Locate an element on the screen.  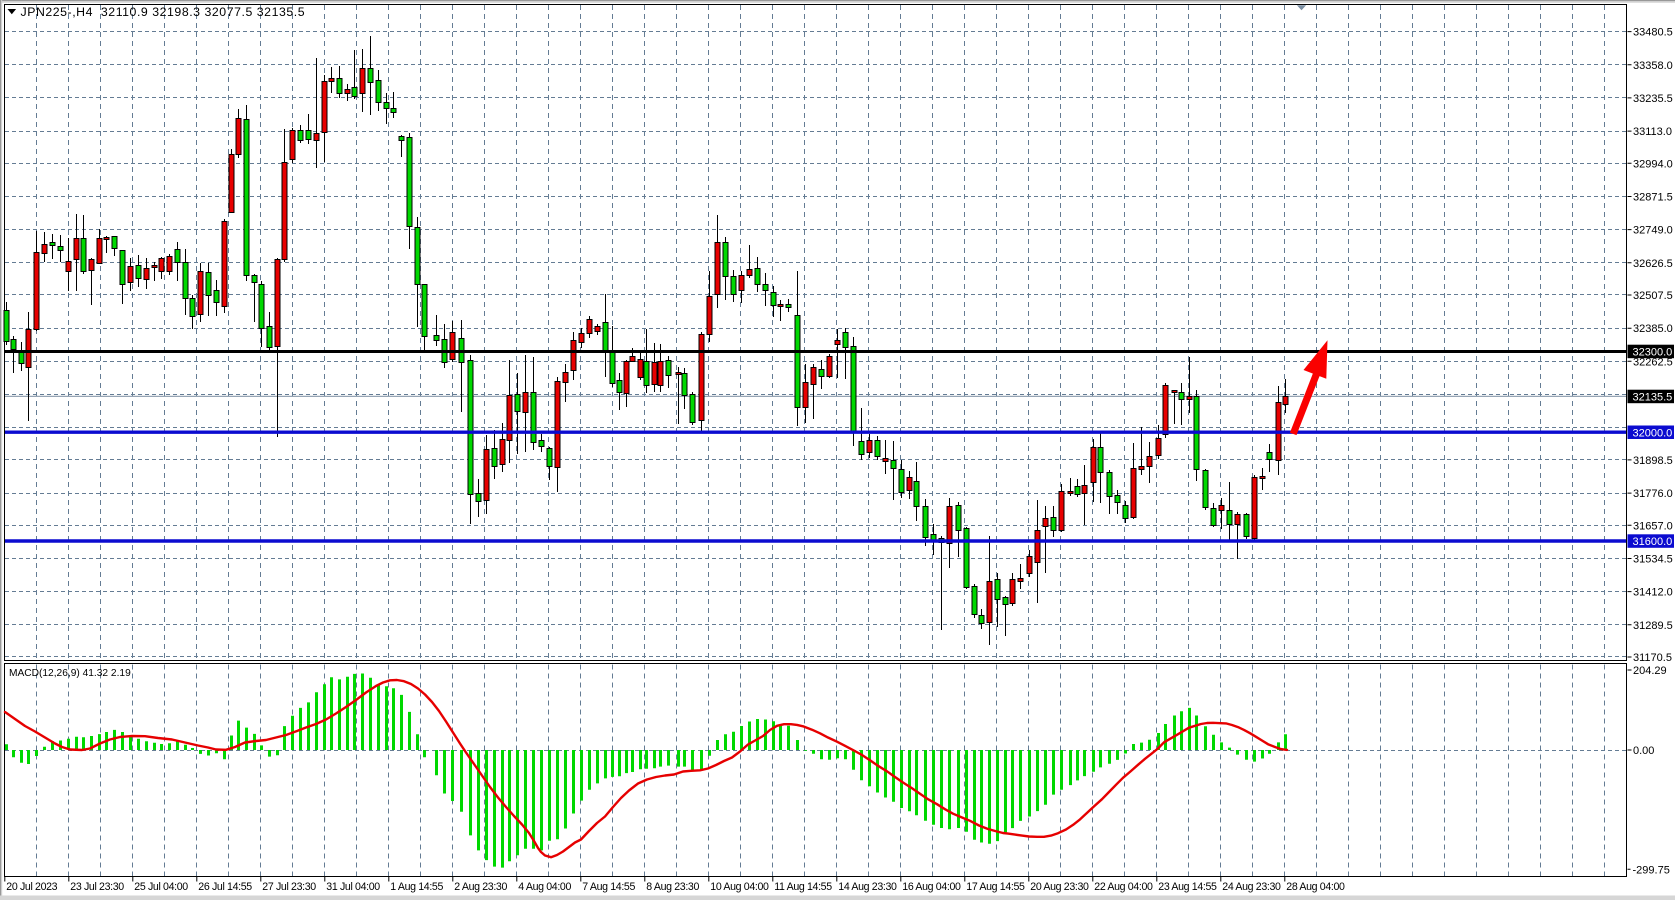
svg-text: 32749.0 is located at coordinates (1653, 231).